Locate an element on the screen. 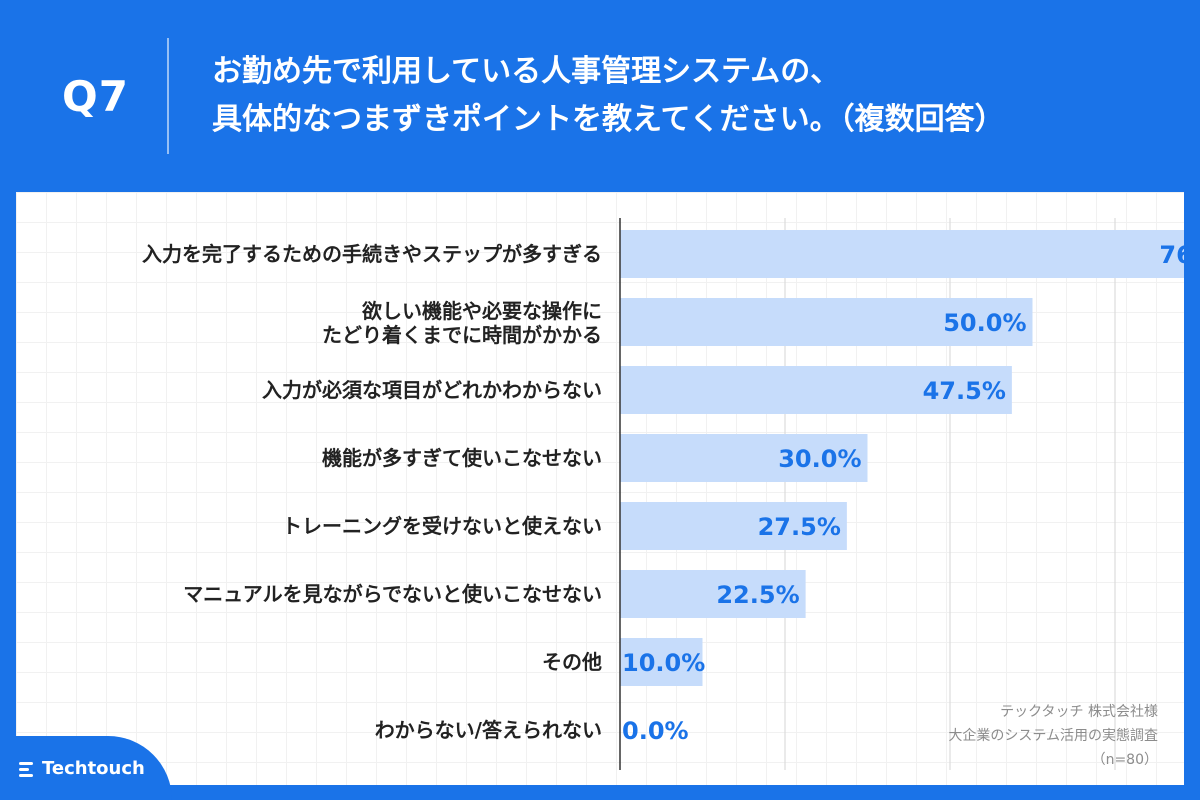 Image resolution: width=1200 pixels, height=800 pixels. question-number: Q7 is located at coordinates (95, 96).